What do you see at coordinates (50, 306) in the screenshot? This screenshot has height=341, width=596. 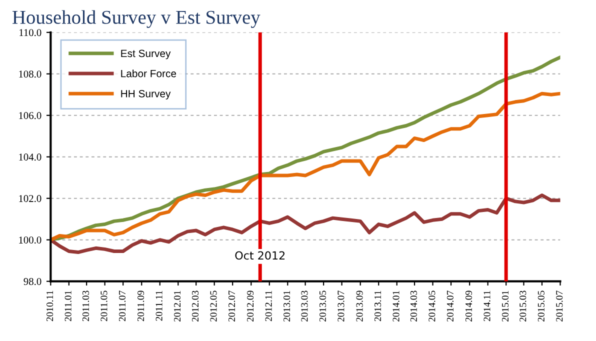 I see `x-tick-label: 2010.11` at bounding box center [50, 306].